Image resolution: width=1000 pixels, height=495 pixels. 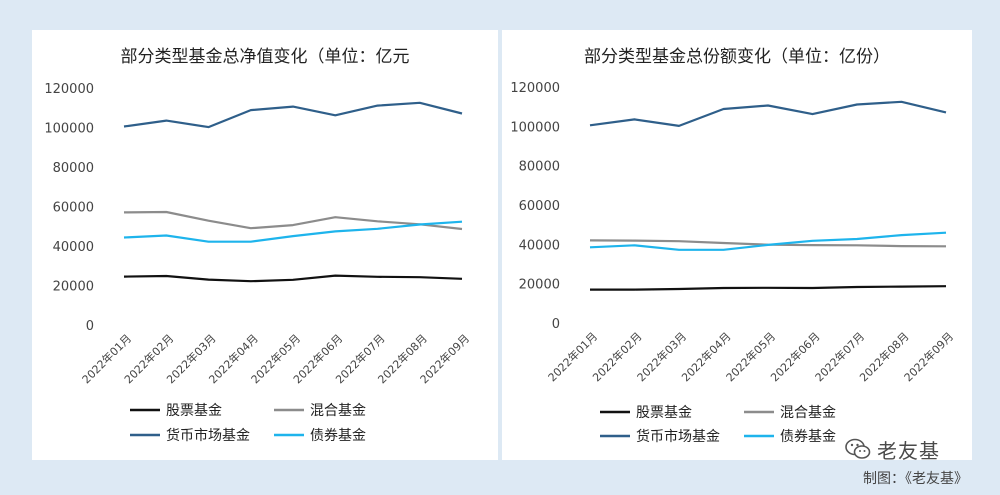 I want to click on wechat-icon, so click(x=858, y=448).